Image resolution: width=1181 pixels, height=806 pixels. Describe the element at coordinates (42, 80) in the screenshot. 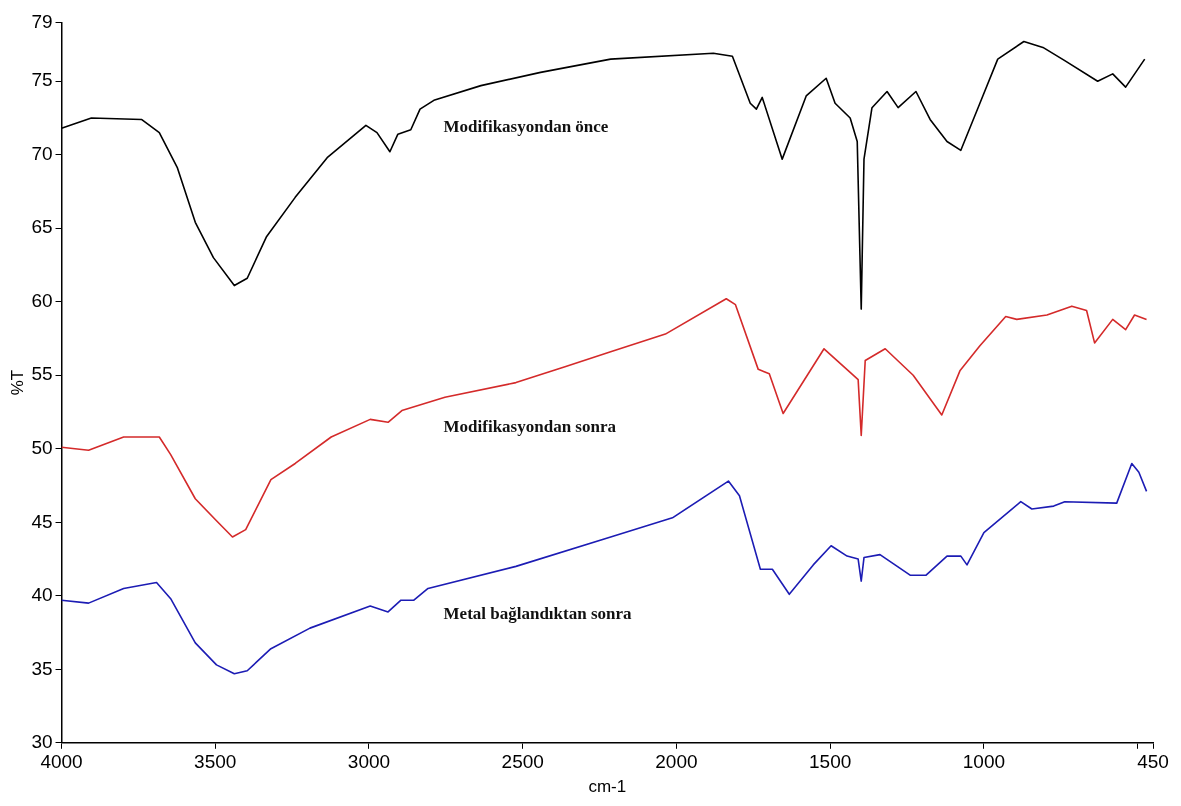

I see `y-tick-label: 75` at that location.